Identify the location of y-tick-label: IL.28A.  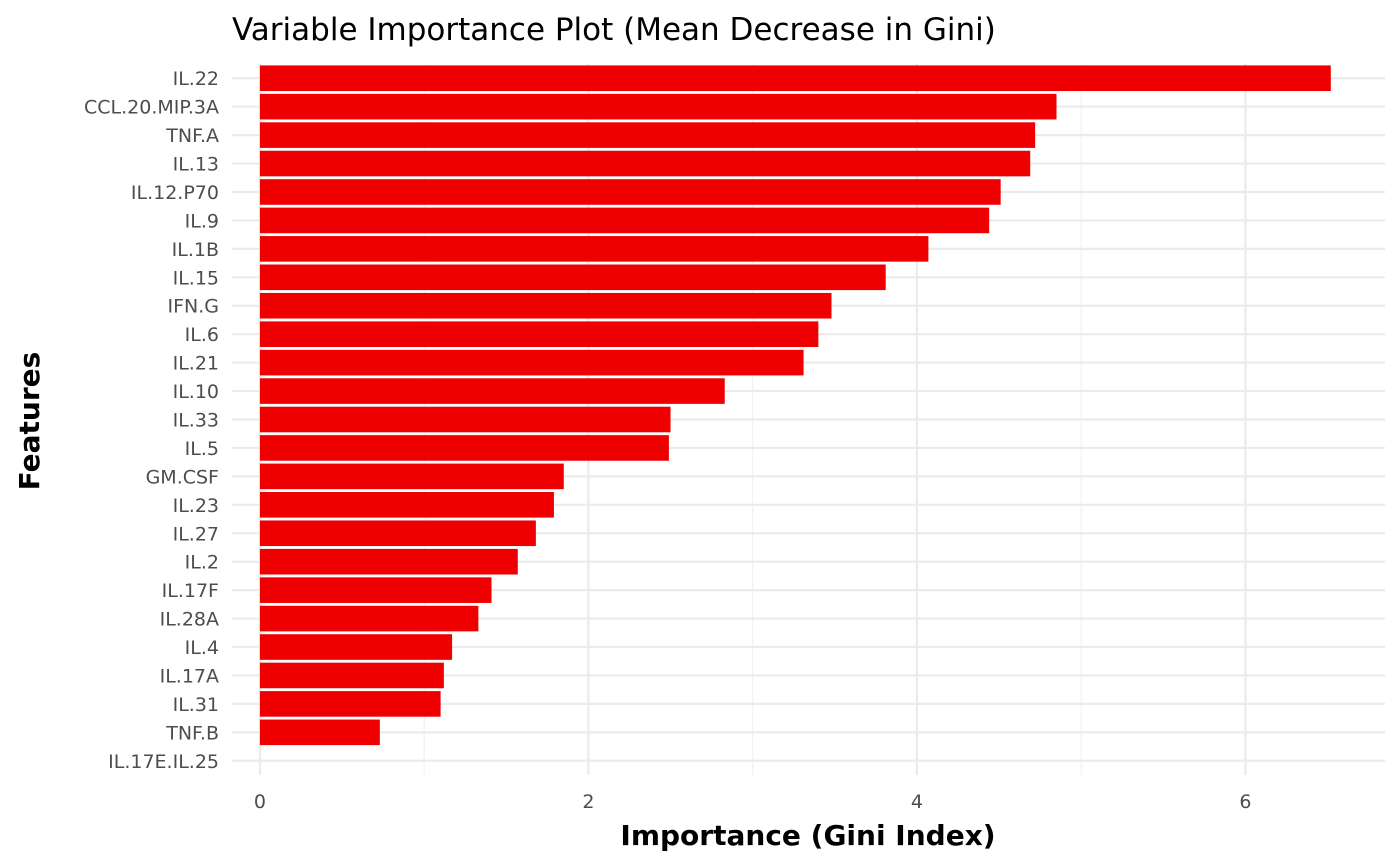
(189, 620).